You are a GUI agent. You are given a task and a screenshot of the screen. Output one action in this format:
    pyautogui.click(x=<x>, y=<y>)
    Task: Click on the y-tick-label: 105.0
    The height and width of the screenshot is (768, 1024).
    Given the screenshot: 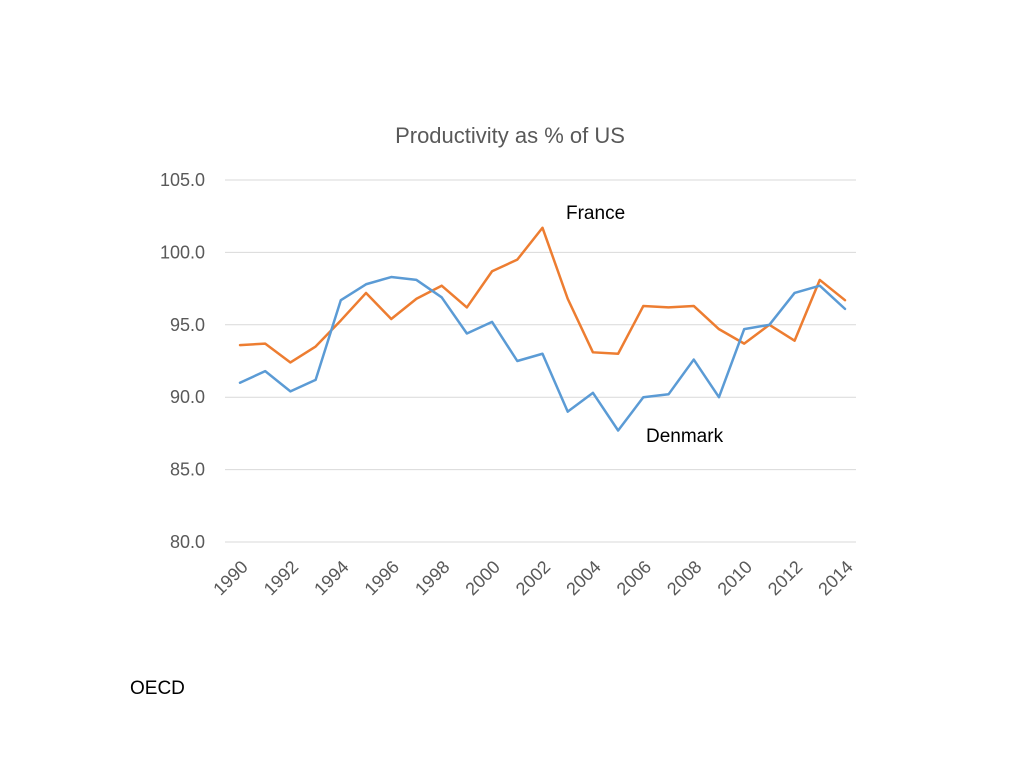 What is the action you would take?
    pyautogui.click(x=182, y=180)
    